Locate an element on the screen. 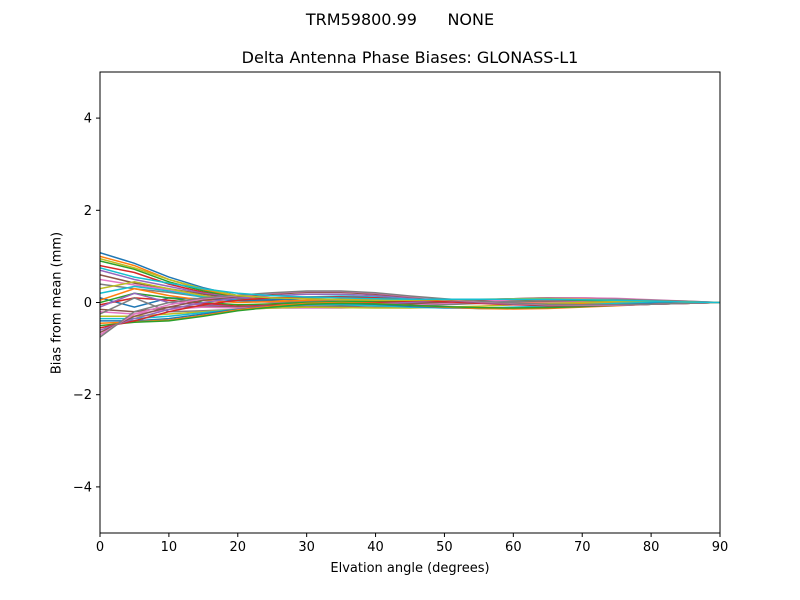 The image size is (800, 600). series-layer is located at coordinates (410, 294).